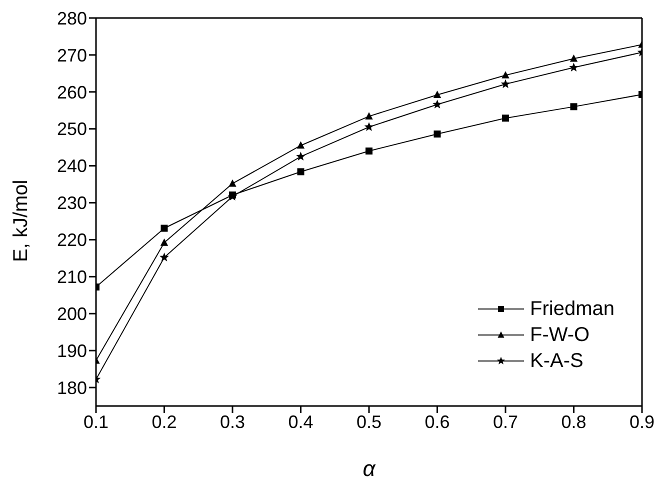 This screenshot has width=670, height=490. I want to click on legend-label: Friedman, so click(572, 309).